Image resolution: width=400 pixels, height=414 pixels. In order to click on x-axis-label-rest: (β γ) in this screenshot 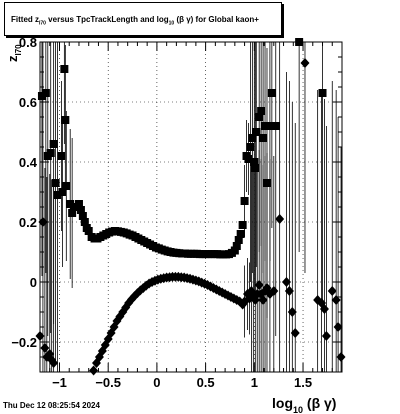, I will do `click(319, 403)`.